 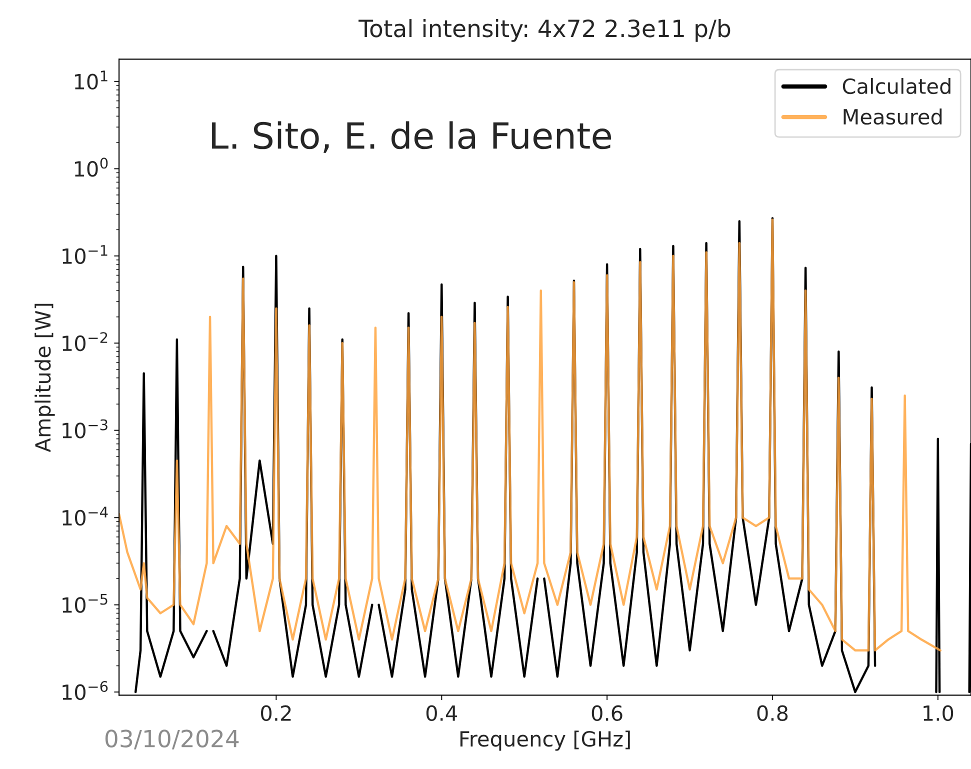 What do you see at coordinates (276, 713) in the screenshot?
I see `x-tick-label: 0.2` at bounding box center [276, 713].